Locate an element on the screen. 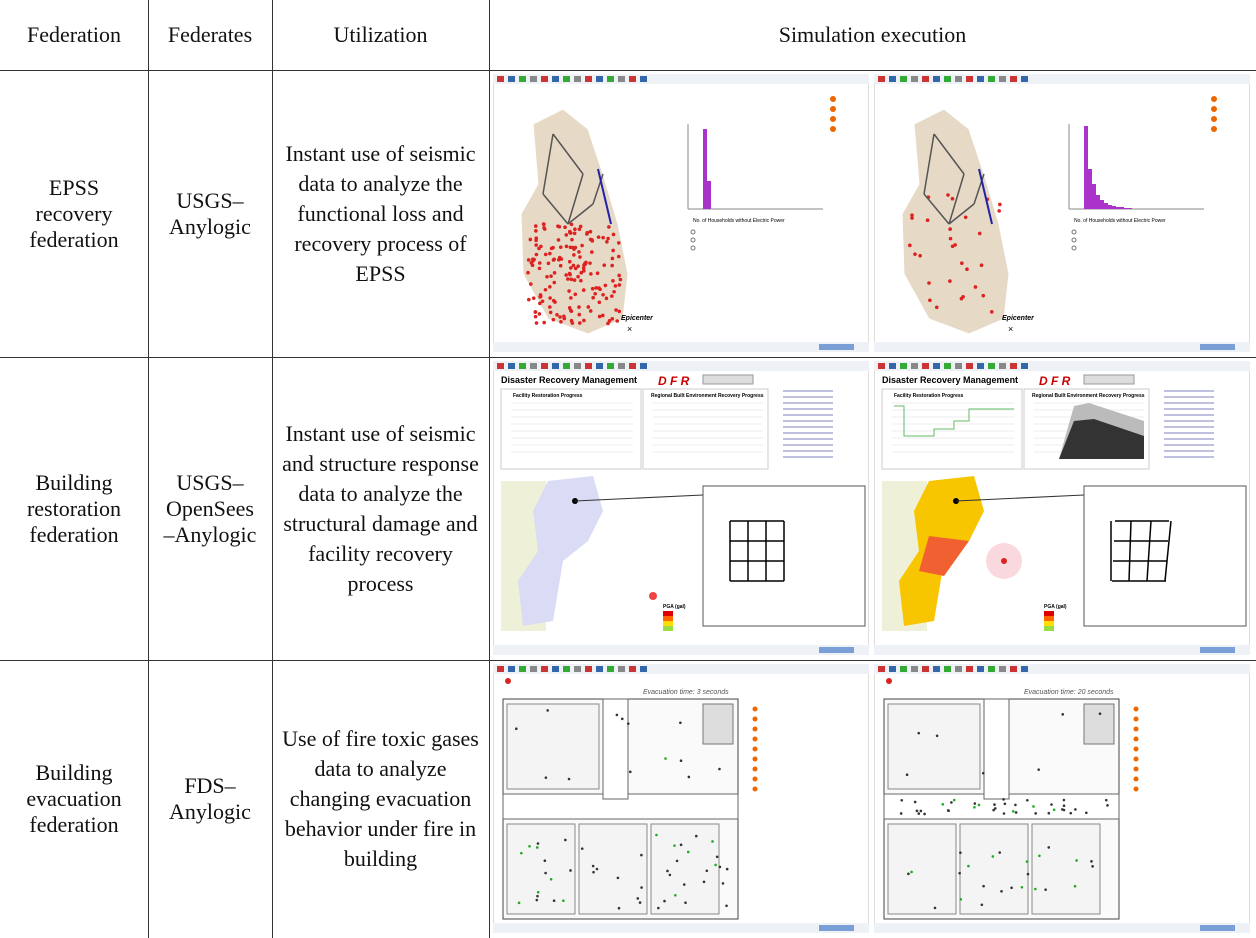 This screenshot has width=1256, height=938. link is located at coordinates (1020, 498).